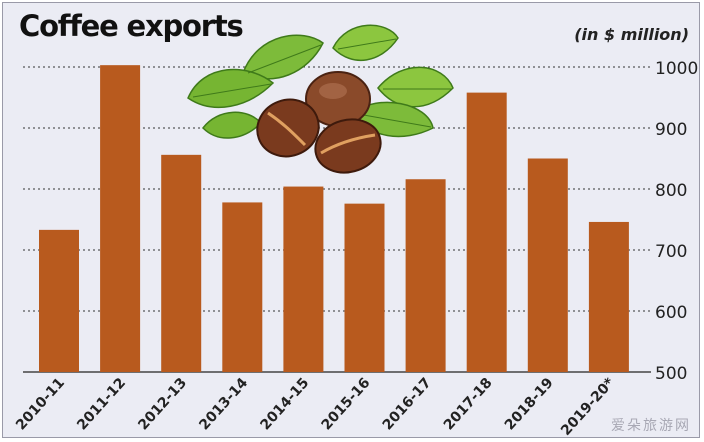 The width and height of the screenshot is (704, 442). Describe the element at coordinates (631, 34) in the screenshot. I see `unit-label: (in $ million)` at that location.